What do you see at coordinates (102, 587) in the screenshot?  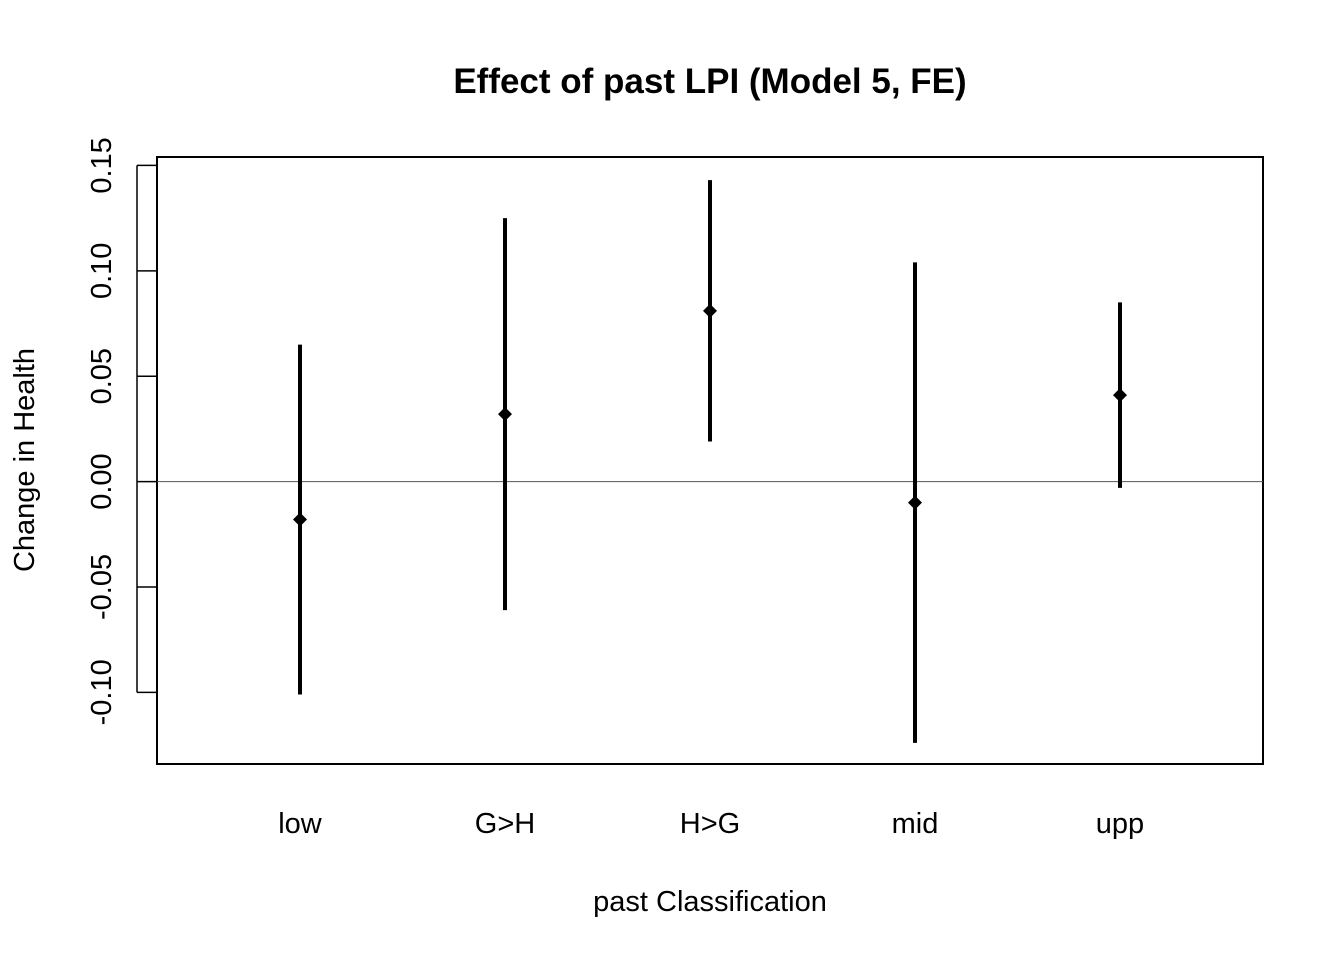 I see `y-tick-label: -0.05` at bounding box center [102, 587].